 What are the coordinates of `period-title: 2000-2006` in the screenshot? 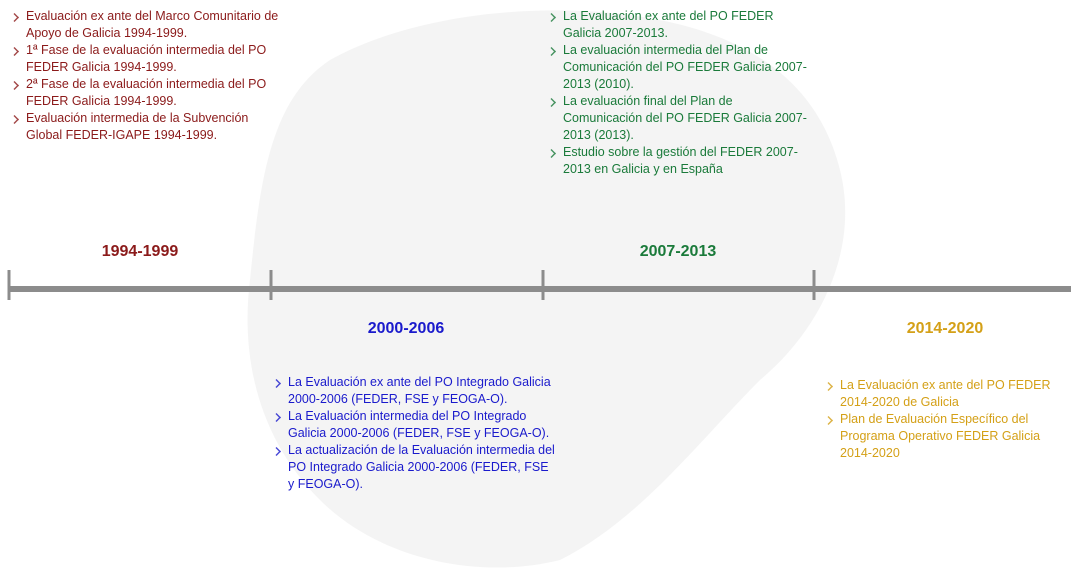 It's located at (406, 328).